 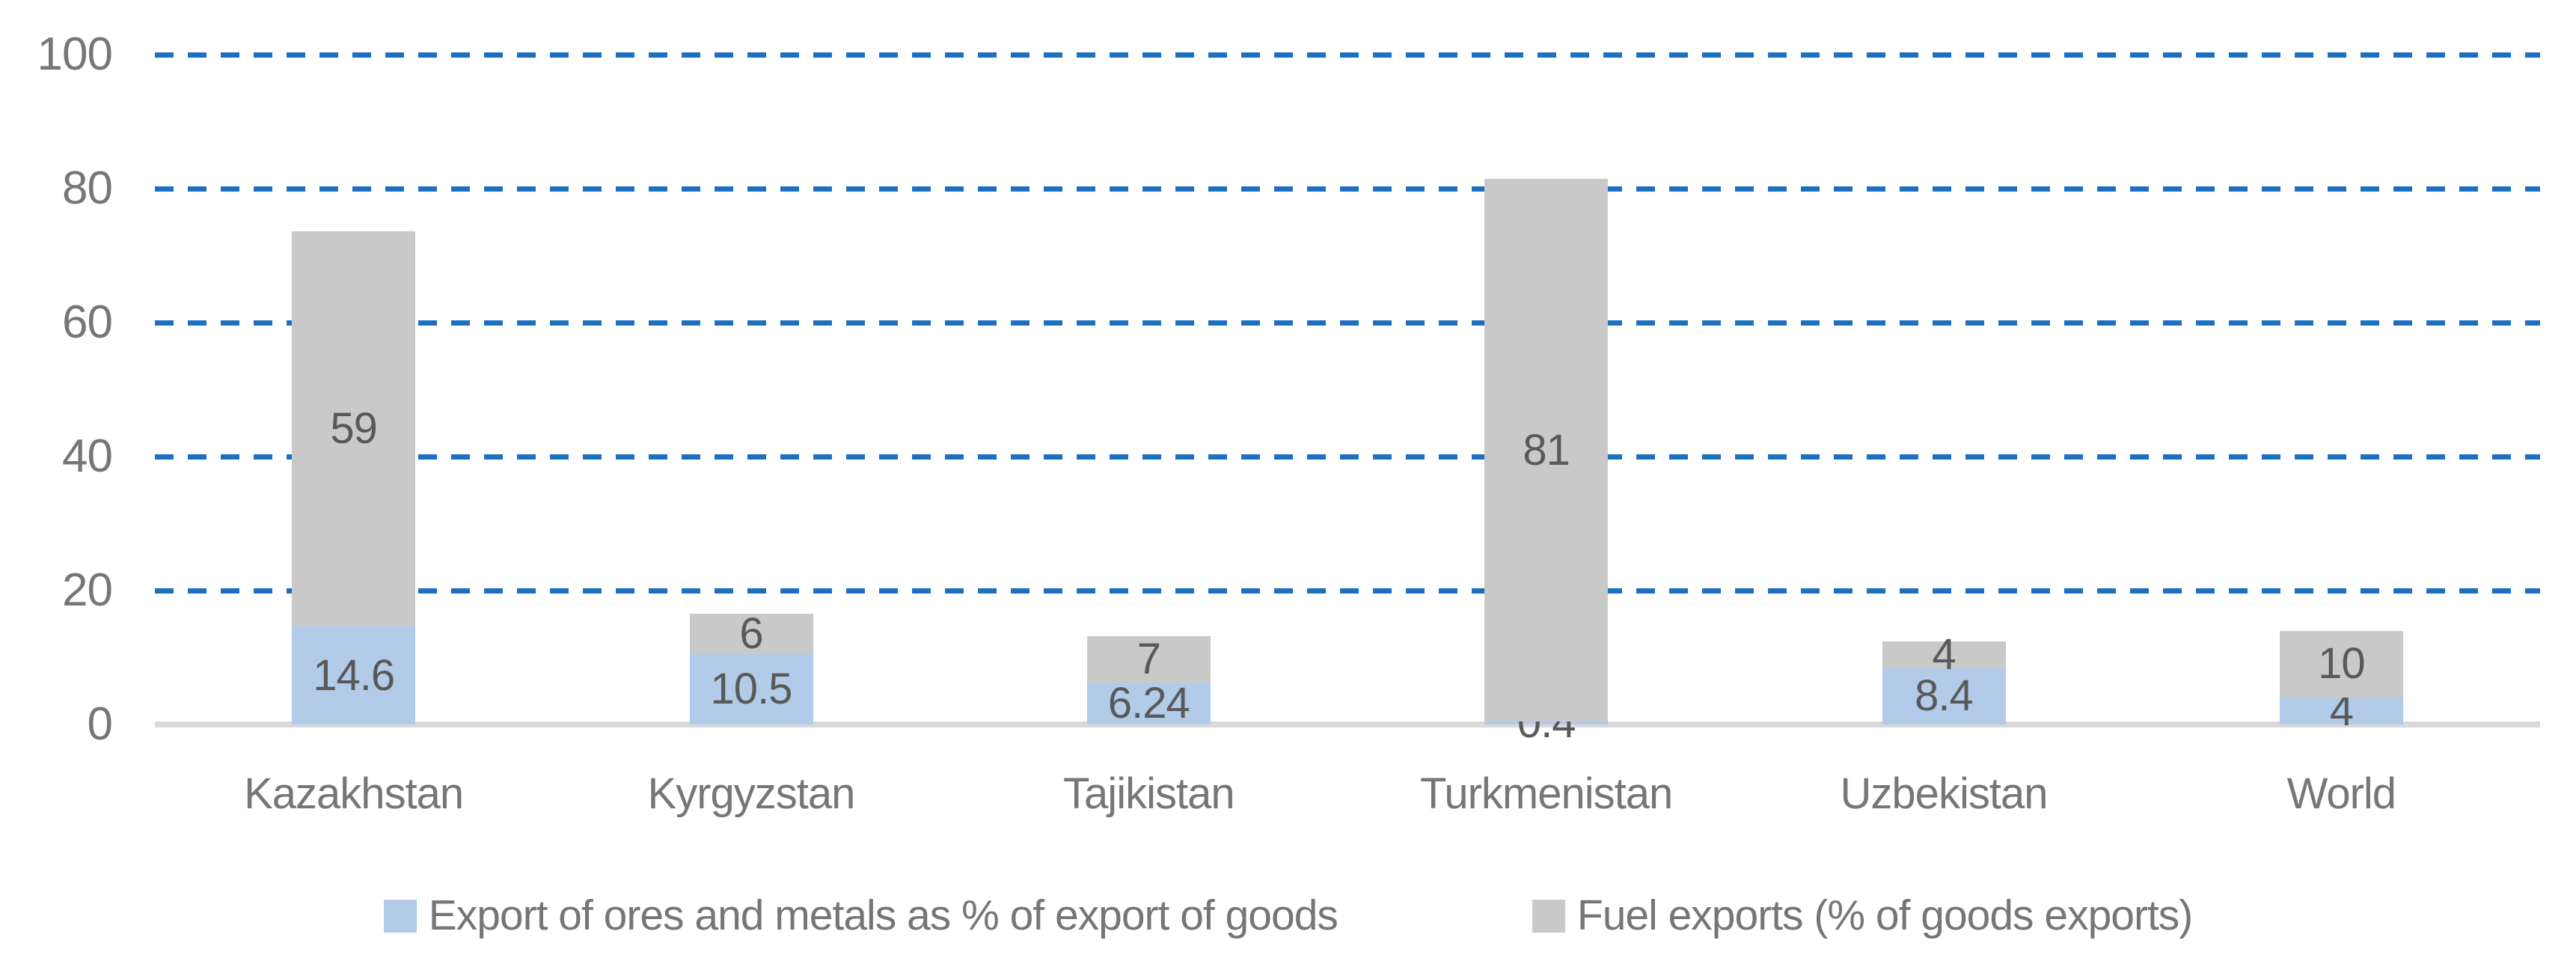 I want to click on category-label: Tajikistan, so click(x=1149, y=793).